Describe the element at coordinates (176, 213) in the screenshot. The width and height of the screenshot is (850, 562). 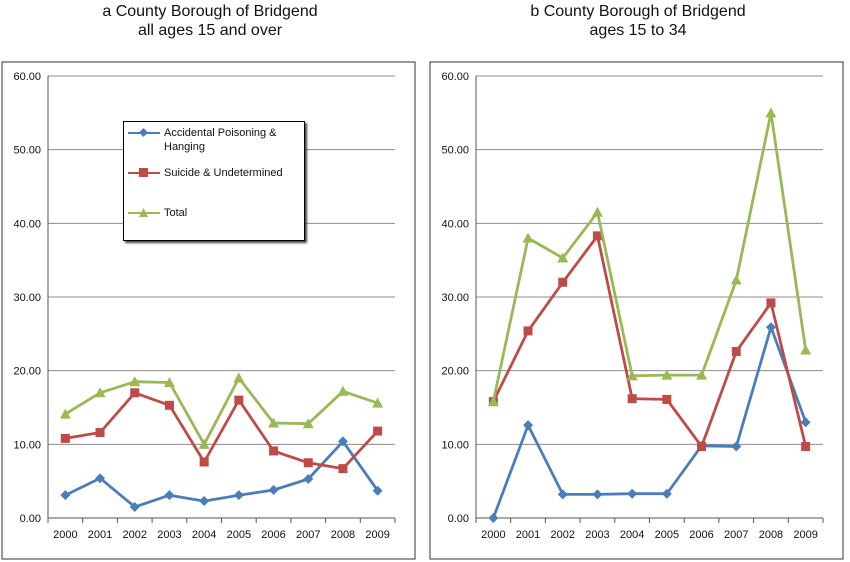
I see `legend-label-total: Total` at that location.